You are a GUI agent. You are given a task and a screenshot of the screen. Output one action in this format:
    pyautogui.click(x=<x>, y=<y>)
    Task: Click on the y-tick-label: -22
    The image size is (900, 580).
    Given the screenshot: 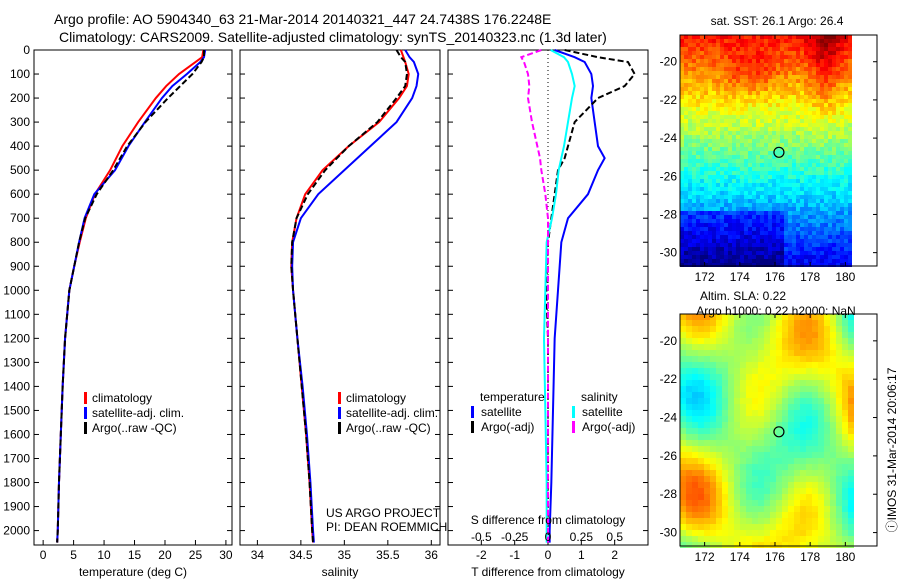 What is the action you would take?
    pyautogui.click(x=669, y=100)
    